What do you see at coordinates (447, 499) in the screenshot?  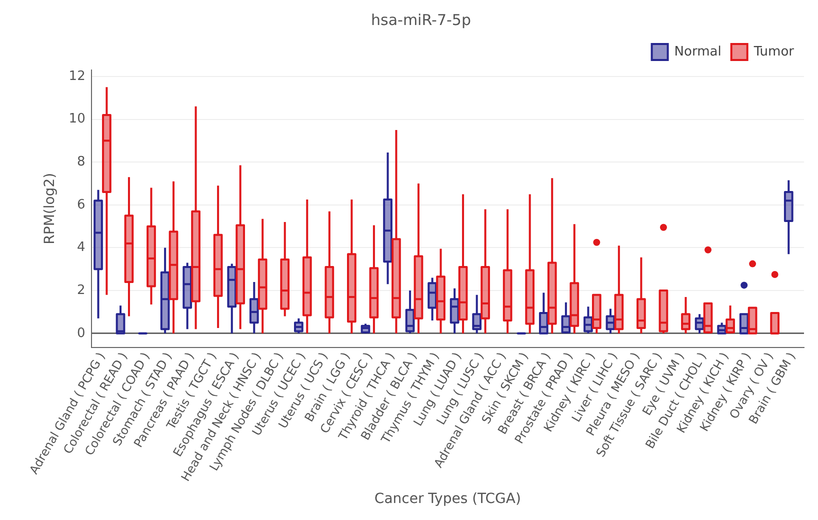 I see `x-axis-title: Cancer Types (TCGA)` at bounding box center [447, 499].